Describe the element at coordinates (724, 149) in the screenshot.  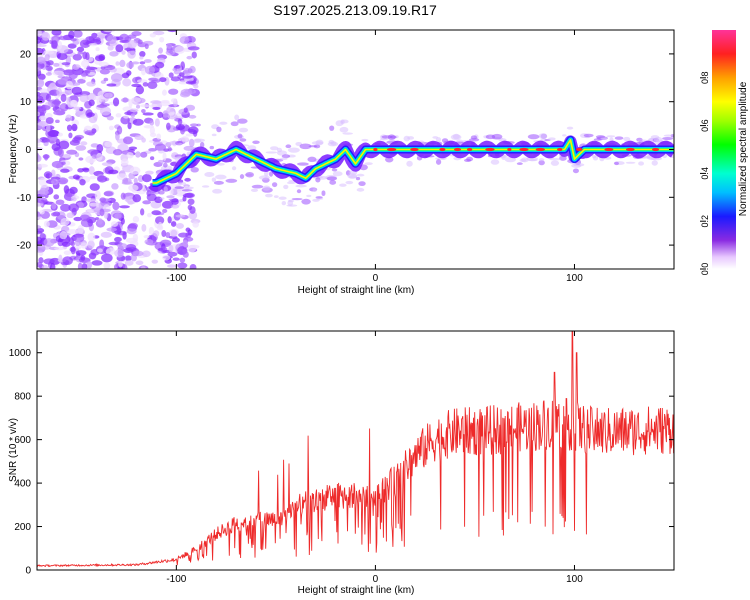
I see `colorbar` at that location.